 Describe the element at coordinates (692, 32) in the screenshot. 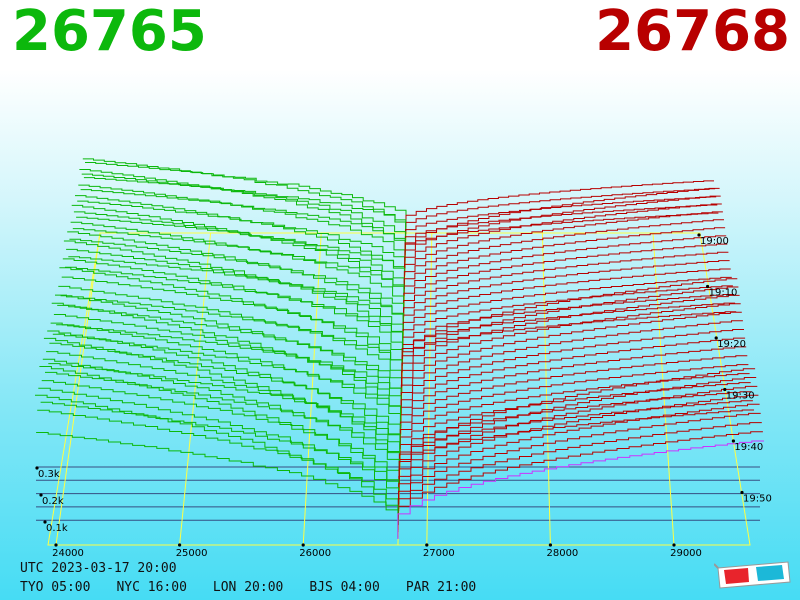

I see `ask-price: 26768` at that location.